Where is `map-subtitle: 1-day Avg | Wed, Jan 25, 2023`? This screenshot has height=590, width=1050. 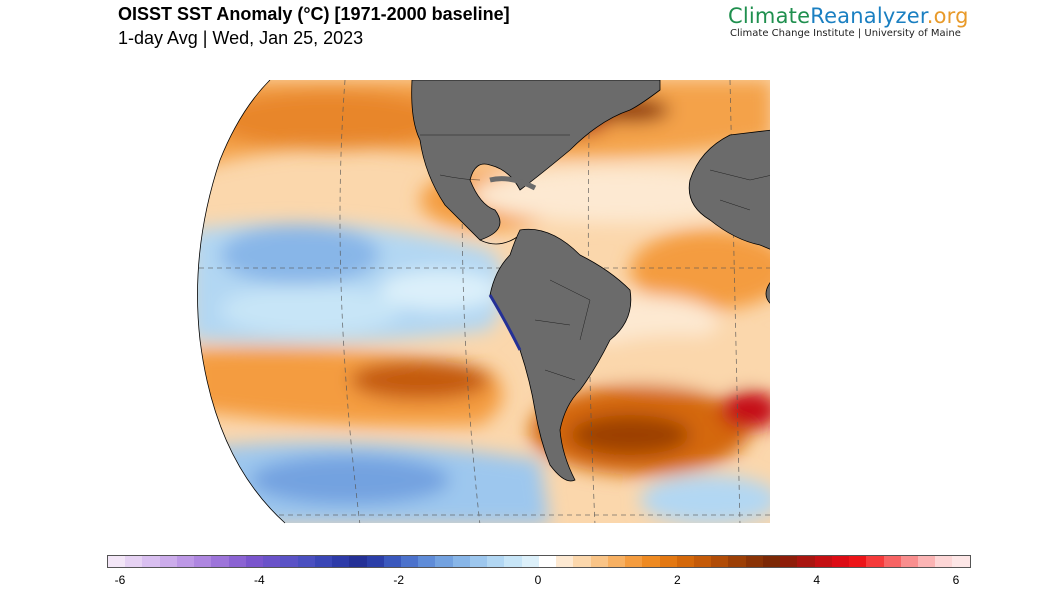
map-subtitle: 1-day Avg | Wed, Jan 25, 2023 is located at coordinates (241, 38).